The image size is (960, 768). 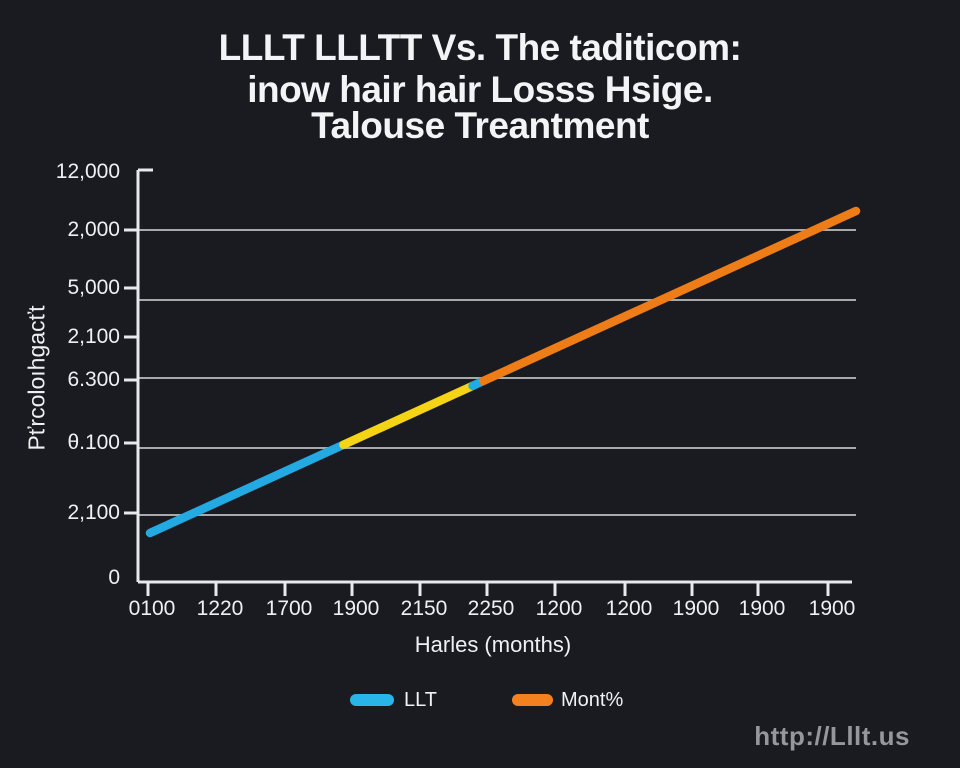 I want to click on legend-swatch-mont, so click(x=532, y=700).